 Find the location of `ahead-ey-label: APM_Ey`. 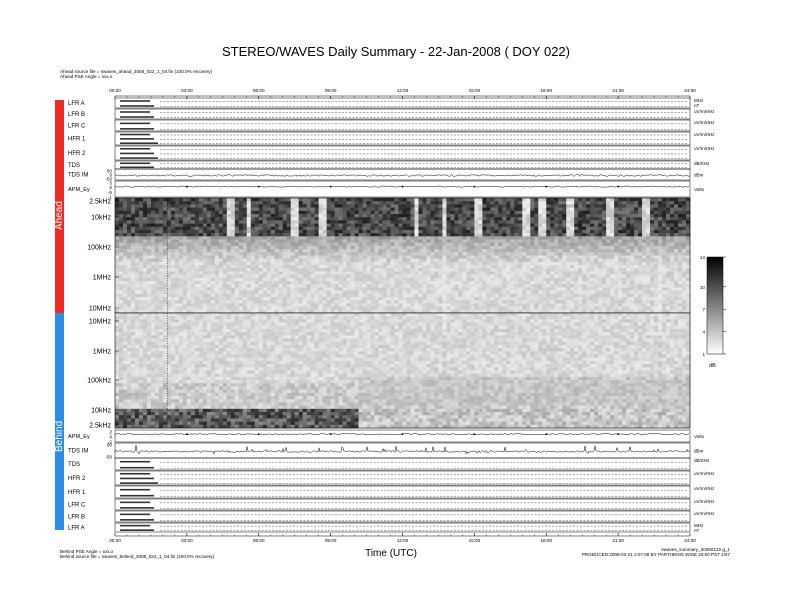

ahead-ey-label: APM_Ey is located at coordinates (79, 190).